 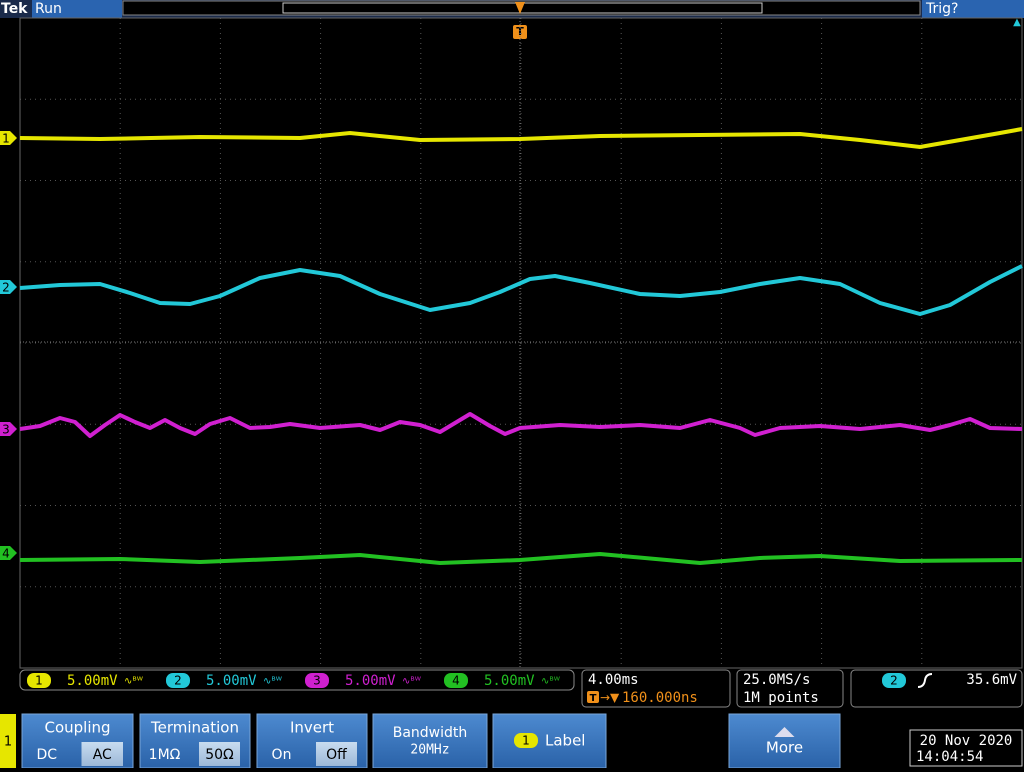 What do you see at coordinates (429, 750) in the screenshot?
I see `menu-button-value: 20MHz` at bounding box center [429, 750].